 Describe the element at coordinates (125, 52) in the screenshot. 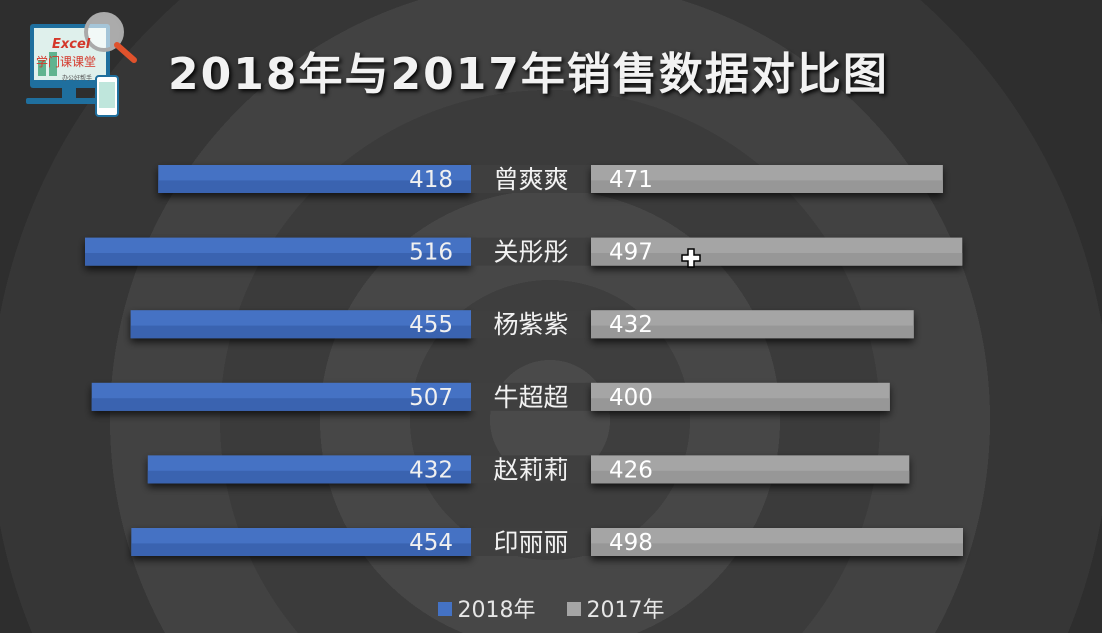

I see `magnifier-handle` at that location.